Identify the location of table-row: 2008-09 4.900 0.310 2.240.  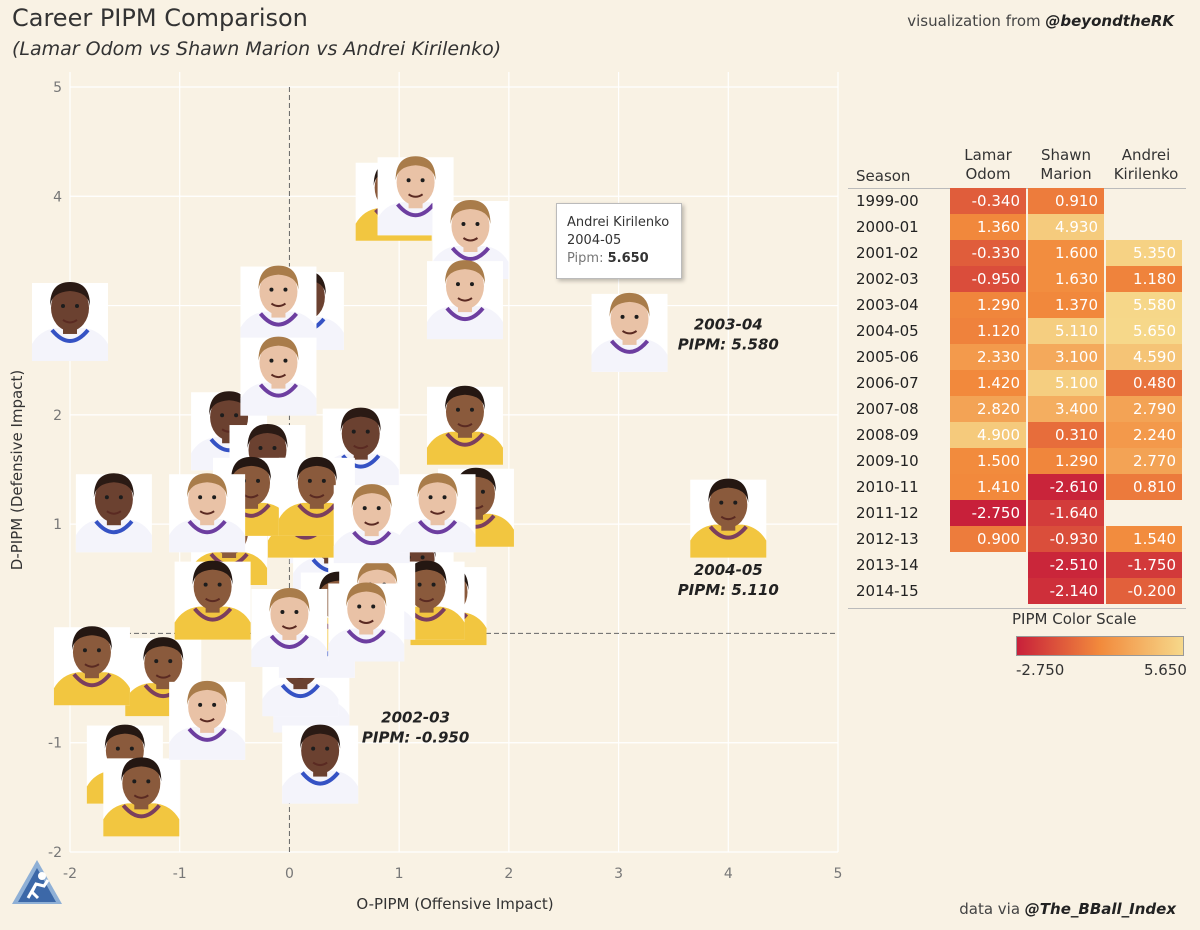
(1017, 435).